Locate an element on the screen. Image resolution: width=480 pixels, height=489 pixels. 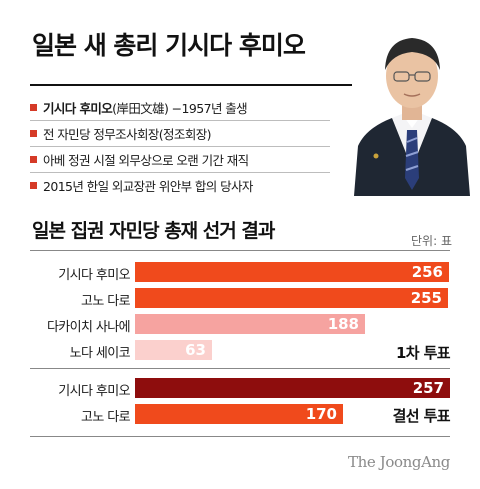
bar-value-label: 257 is located at coordinates (428, 388).